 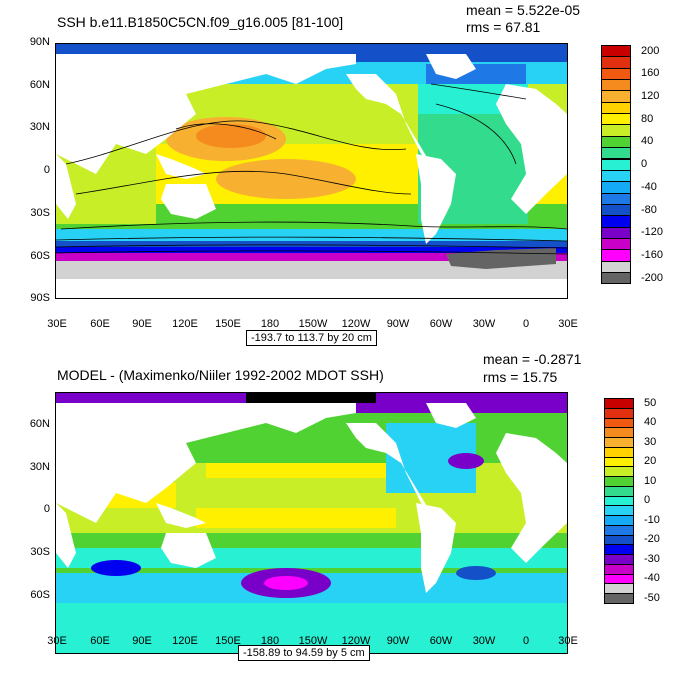 What do you see at coordinates (40, 213) in the screenshot?
I see `ssh-lat-label: 30S` at bounding box center [40, 213].